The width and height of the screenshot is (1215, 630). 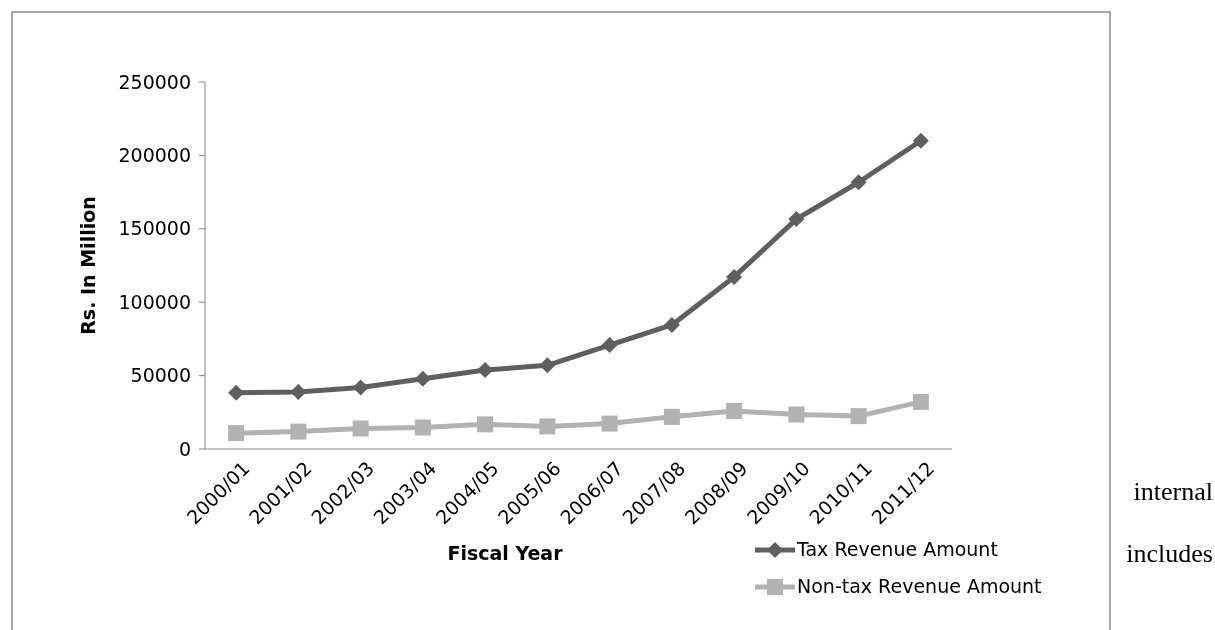 What do you see at coordinates (154, 155) in the screenshot?
I see `y-tick-label: 200000` at bounding box center [154, 155].